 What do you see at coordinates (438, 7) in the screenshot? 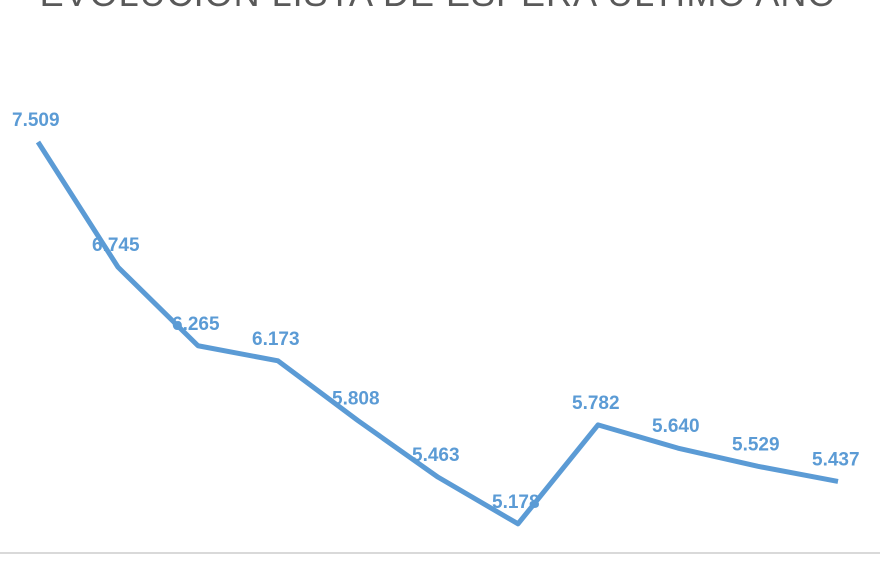
I see `chart-title: EVOLUCIÓN LISTA DE ESPERA ÚLTIMO AÑO` at bounding box center [438, 7].